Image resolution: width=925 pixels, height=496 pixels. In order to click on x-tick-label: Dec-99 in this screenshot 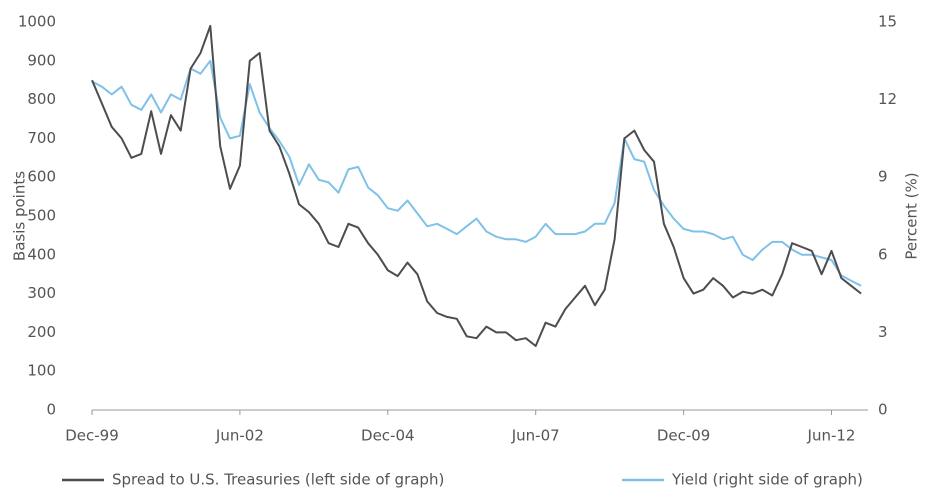, I will do `click(92, 436)`.